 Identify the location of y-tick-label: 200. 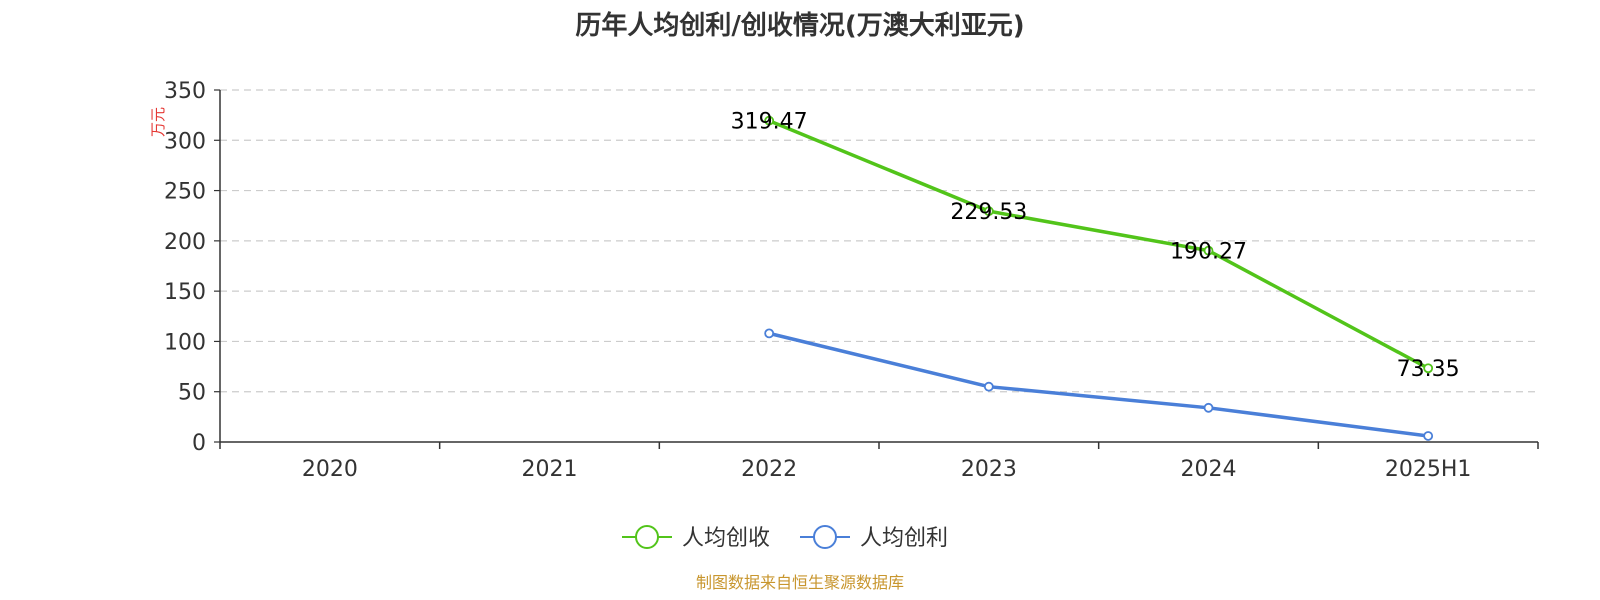
(185, 242).